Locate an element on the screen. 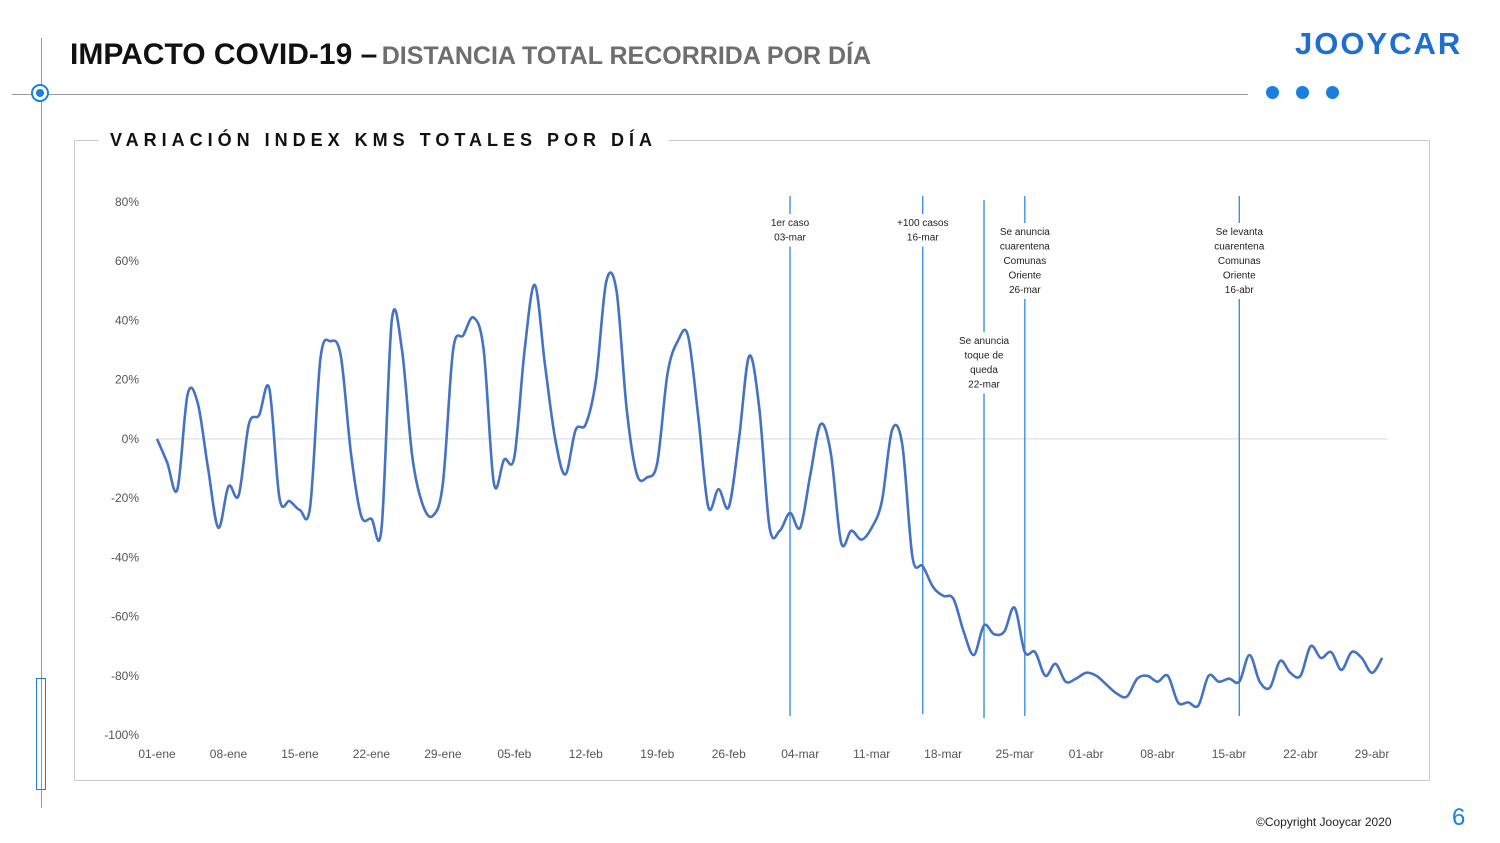 The width and height of the screenshot is (1500, 843). y-tick-label: 20% is located at coordinates (127, 380).